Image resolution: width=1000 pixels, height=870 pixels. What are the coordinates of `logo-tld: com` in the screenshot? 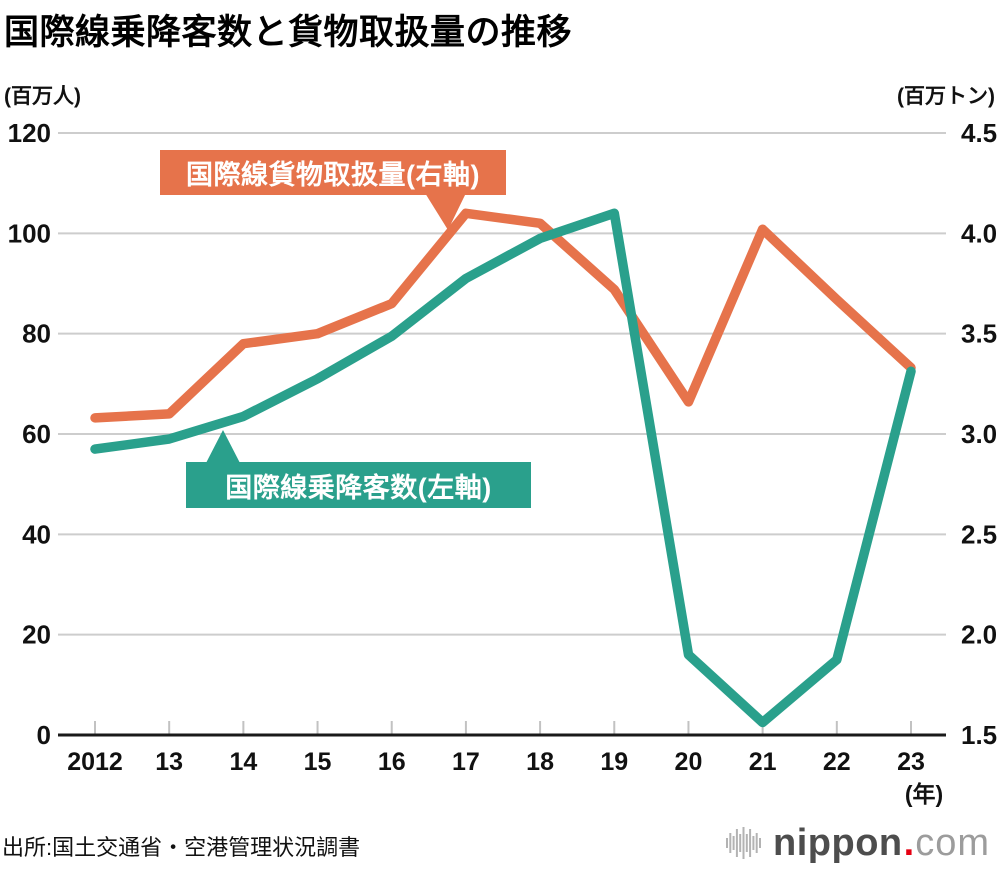 It's located at (952, 843).